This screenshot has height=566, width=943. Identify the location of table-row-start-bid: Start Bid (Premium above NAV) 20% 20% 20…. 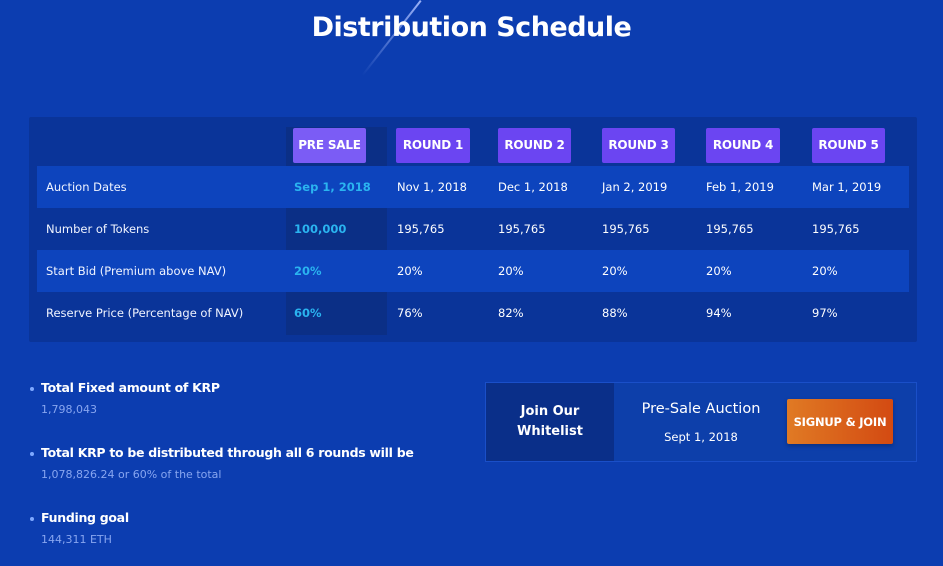
(473, 271).